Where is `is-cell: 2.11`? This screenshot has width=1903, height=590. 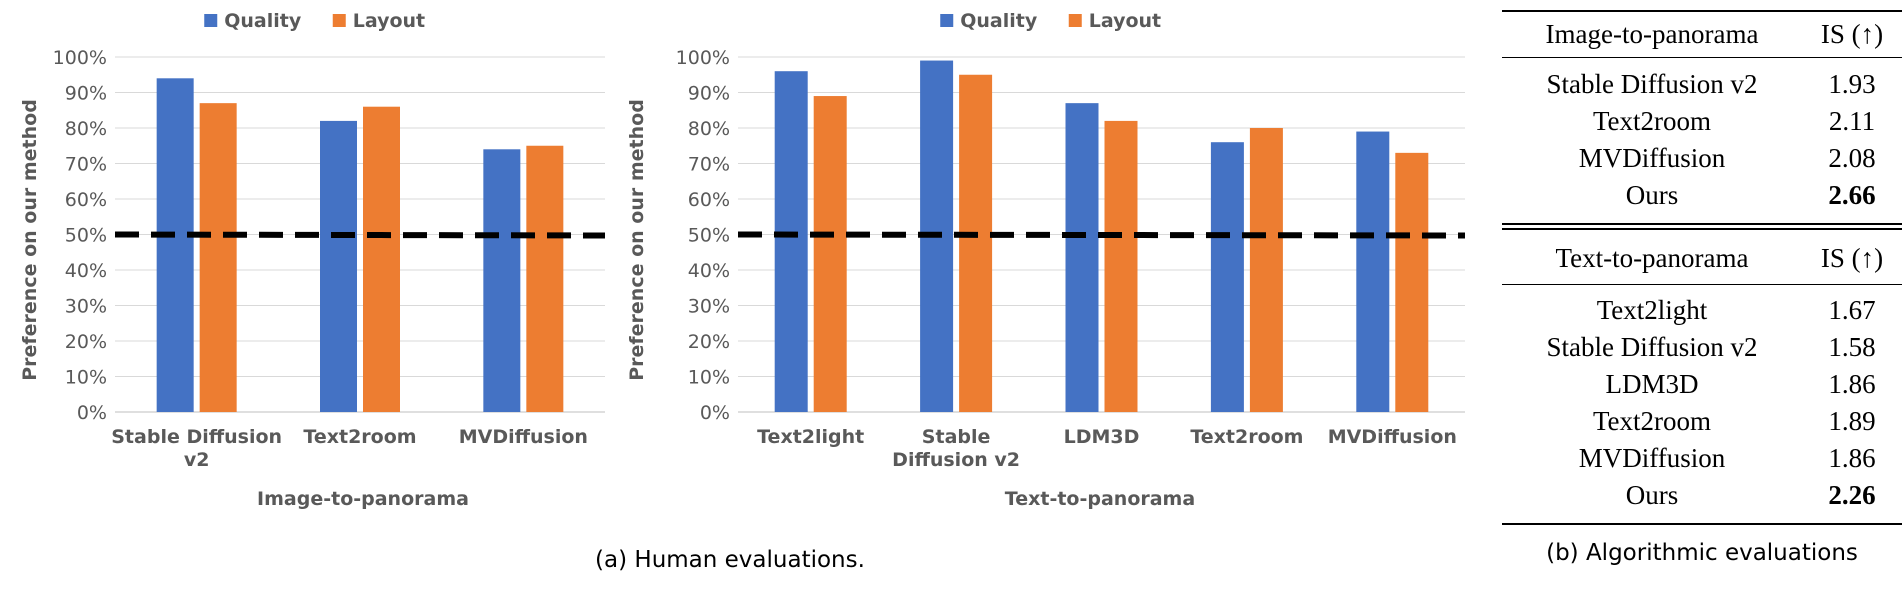 is-cell: 2.11 is located at coordinates (1852, 121).